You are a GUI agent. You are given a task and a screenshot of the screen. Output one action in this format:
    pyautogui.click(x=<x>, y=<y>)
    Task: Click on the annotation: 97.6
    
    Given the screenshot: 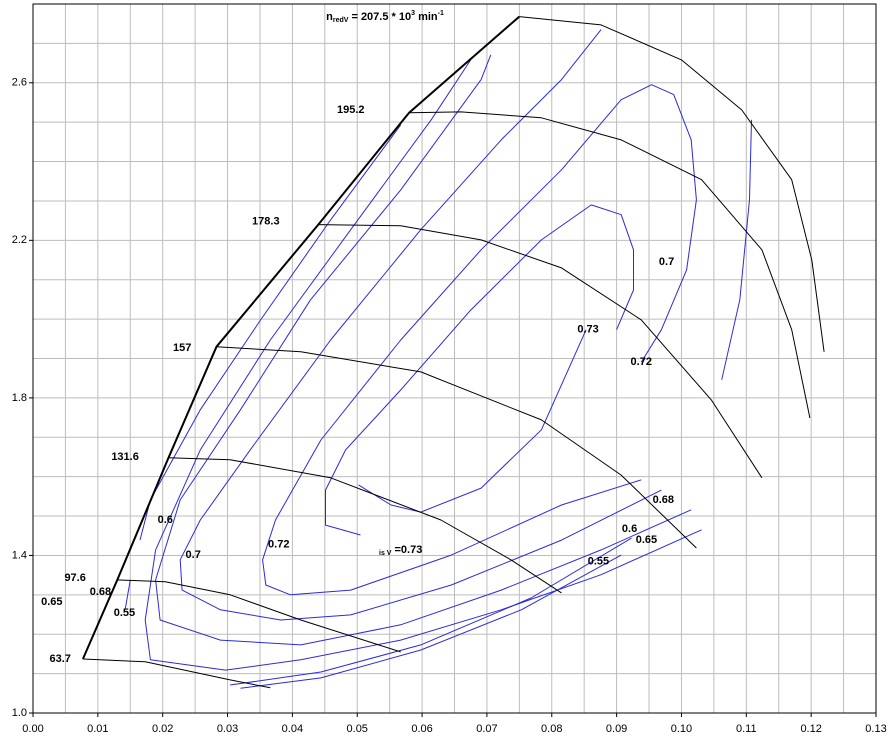 What is the action you would take?
    pyautogui.click(x=74, y=578)
    